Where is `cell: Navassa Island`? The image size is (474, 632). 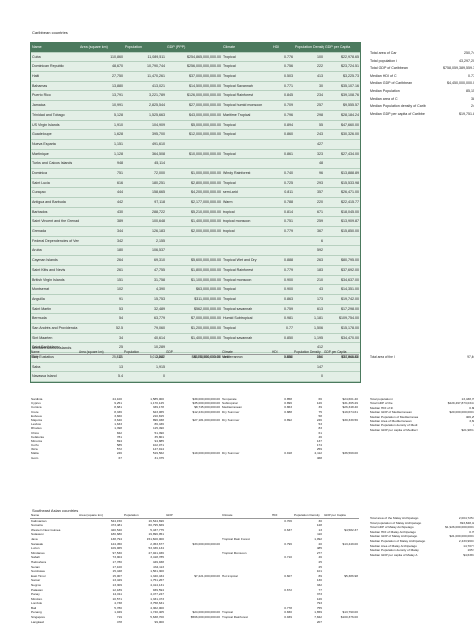 cell: Navassa Island is located at coordinates (44, 376).